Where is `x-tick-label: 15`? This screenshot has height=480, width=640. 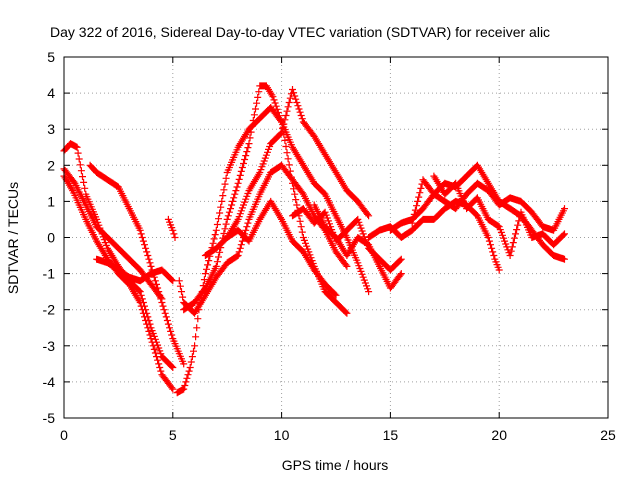 x-tick-label: 15 is located at coordinates (391, 435).